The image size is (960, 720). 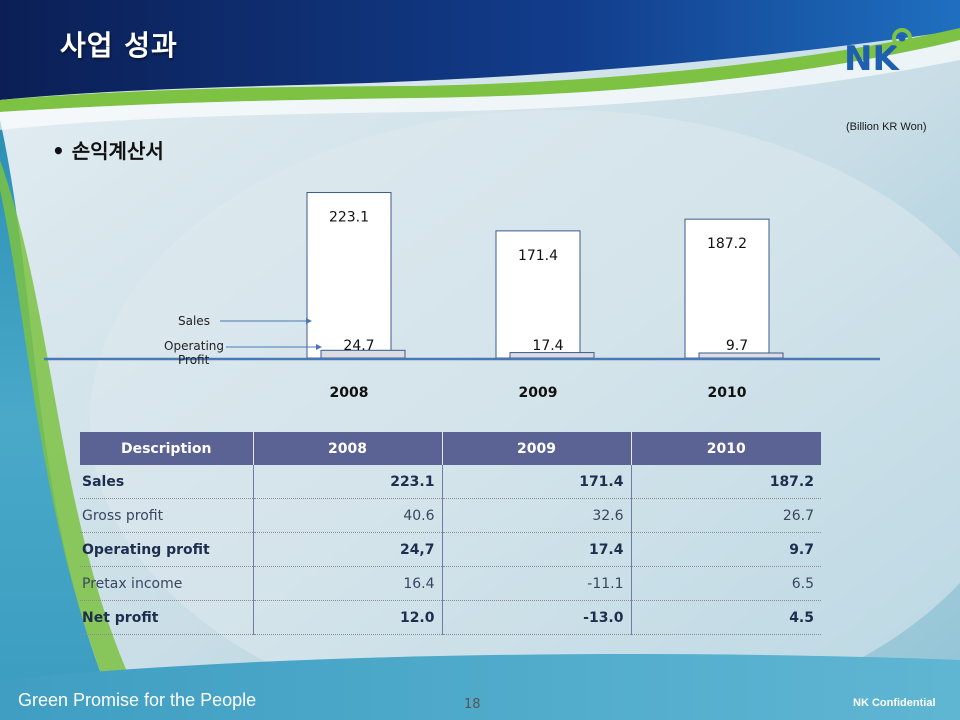 What do you see at coordinates (536, 583) in the screenshot?
I see `cell-2009: -11.1` at bounding box center [536, 583].